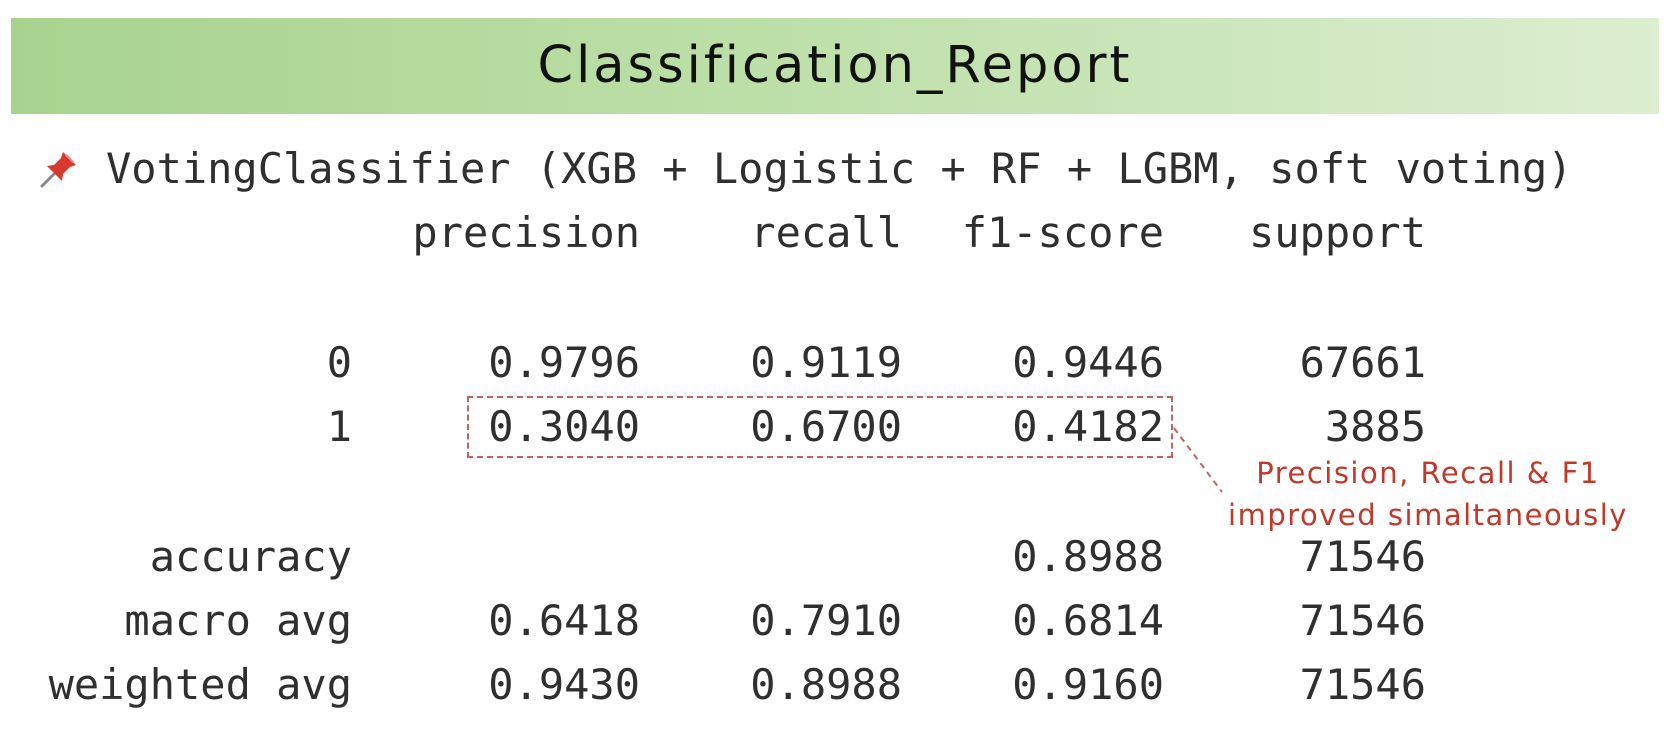 The height and width of the screenshot is (740, 1666). What do you see at coordinates (826, 232) in the screenshot?
I see `column-header-recall: recall` at bounding box center [826, 232].